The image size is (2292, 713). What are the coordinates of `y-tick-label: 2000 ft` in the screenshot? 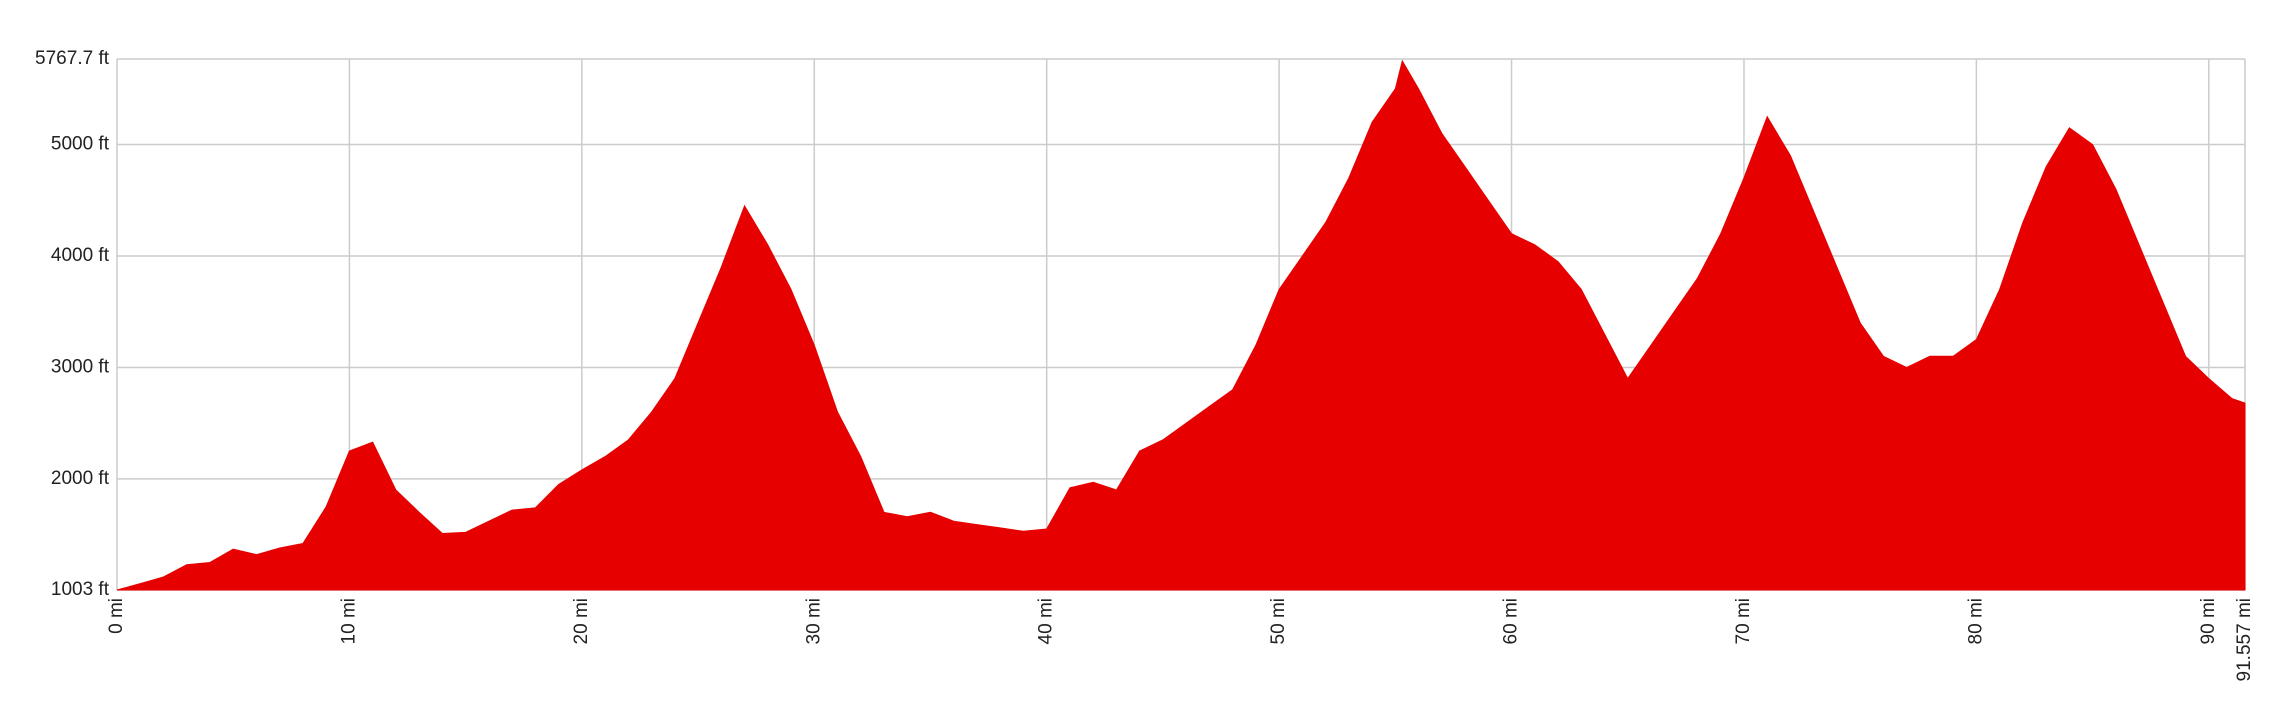 It's located at (80, 478).